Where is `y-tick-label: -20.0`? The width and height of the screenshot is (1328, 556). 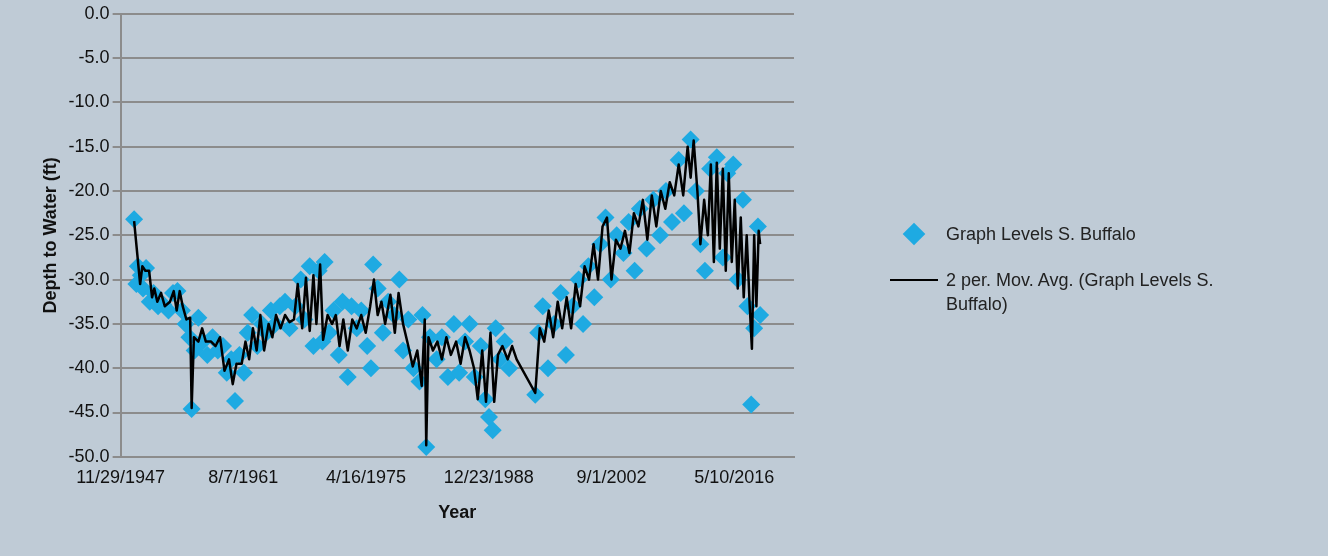 y-tick-label: -20.0 is located at coordinates (89, 189).